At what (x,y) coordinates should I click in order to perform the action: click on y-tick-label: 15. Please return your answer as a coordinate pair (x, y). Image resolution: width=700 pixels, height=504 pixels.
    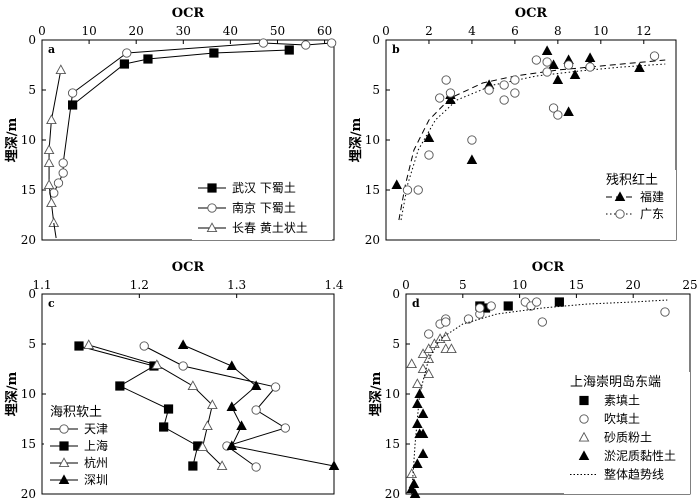
    Looking at the image, I should click on (28, 444).